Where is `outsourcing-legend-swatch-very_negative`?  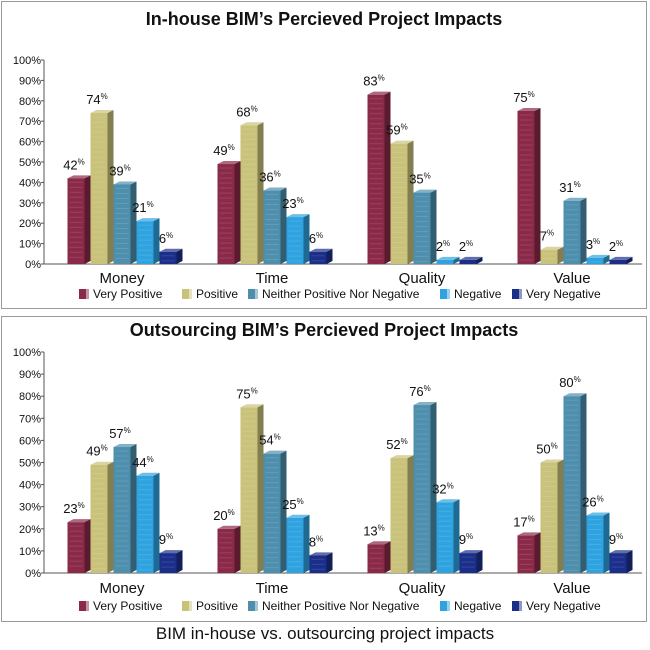
outsourcing-legend-swatch-very_negative is located at coordinates (515, 606).